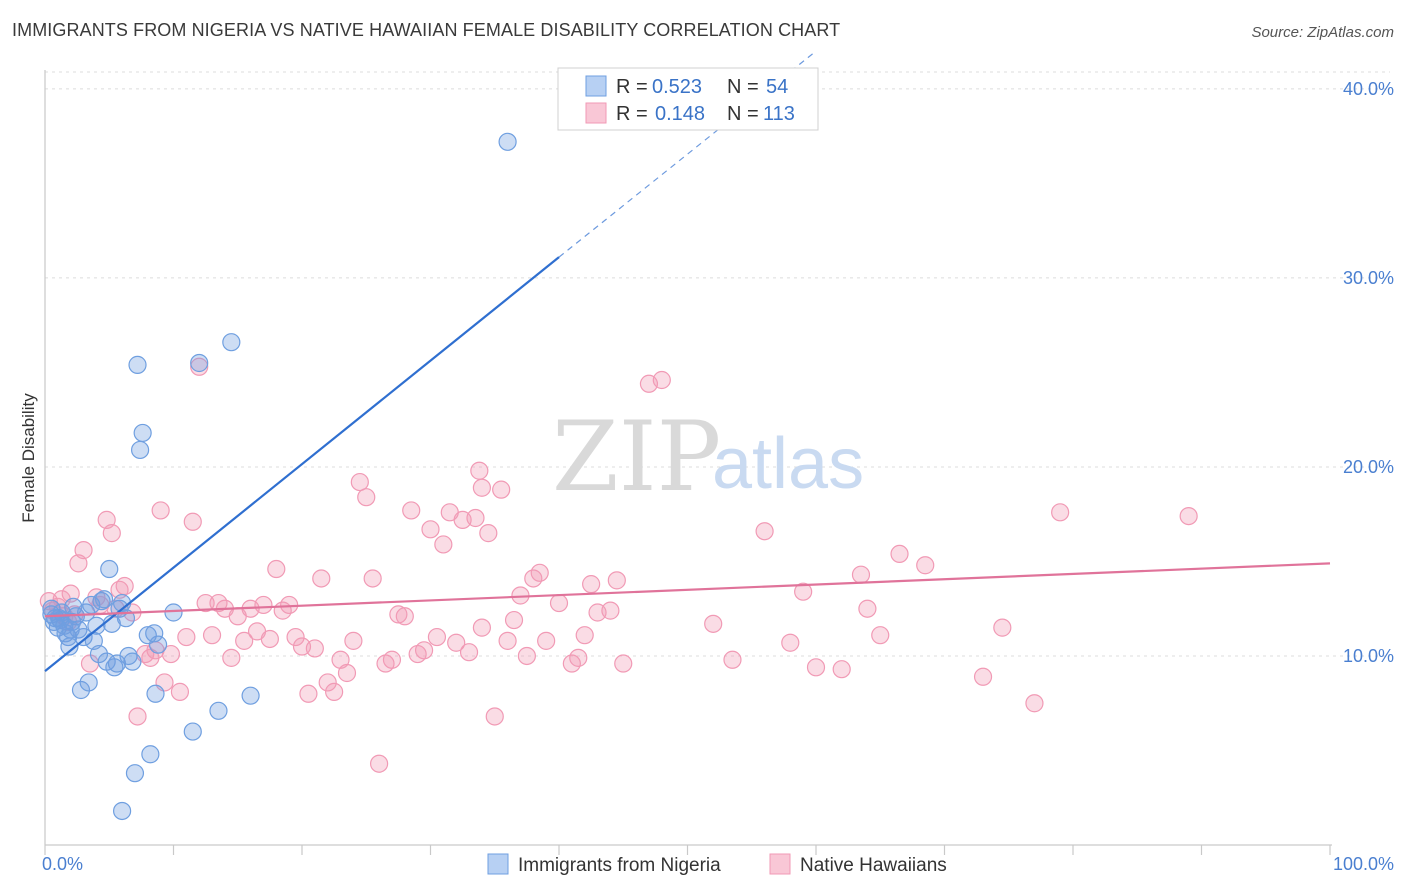 This screenshot has height=892, width=1406. What do you see at coordinates (779, 114) in the screenshot?
I see `legend-n-value-2: 113` at bounding box center [779, 114].